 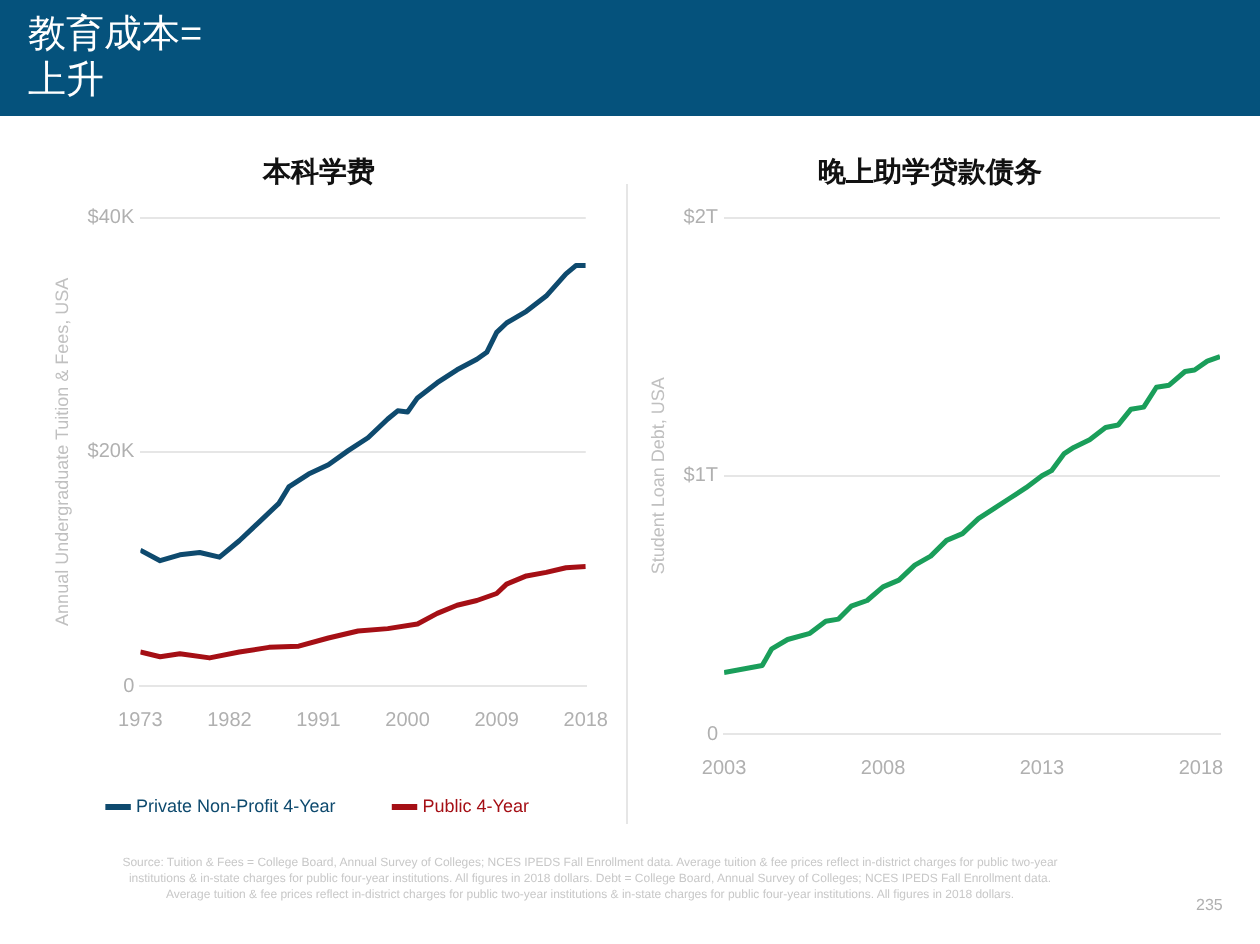 What do you see at coordinates (701, 476) in the screenshot?
I see `y-tick-label: $1T` at bounding box center [701, 476].